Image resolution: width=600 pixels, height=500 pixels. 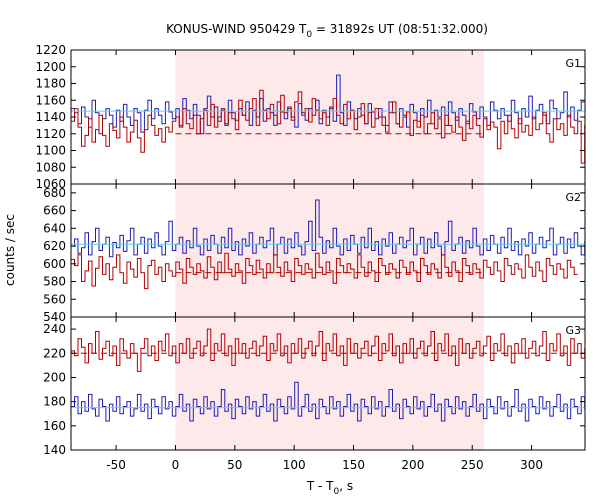 I want to click on y-tick-label: 540, so click(x=54, y=317).